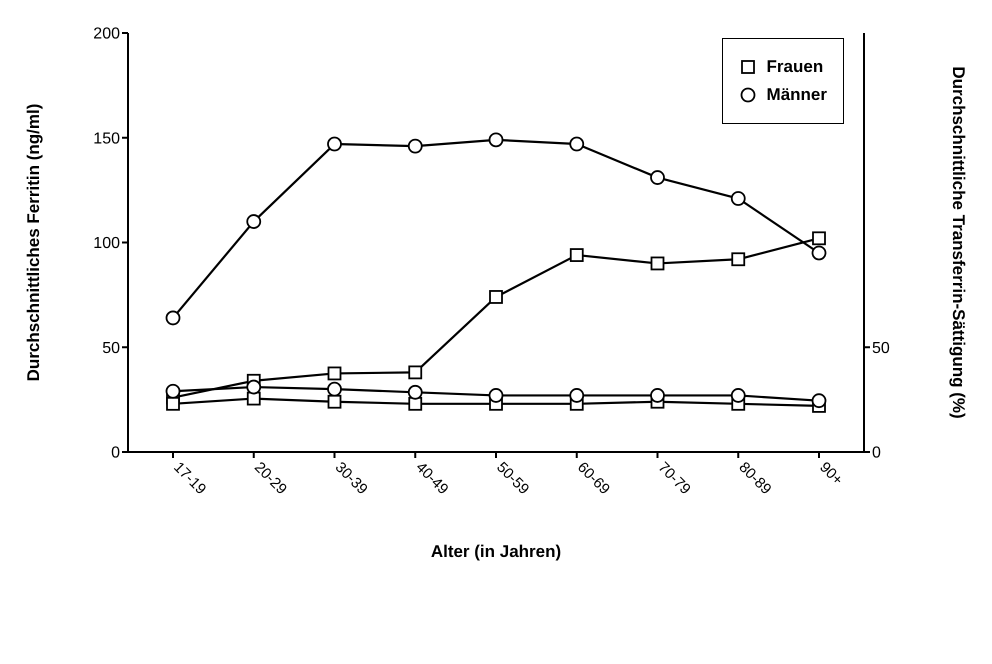 The image size is (992, 664). What do you see at coordinates (795, 67) in the screenshot?
I see `legend-label: Frauen` at bounding box center [795, 67].